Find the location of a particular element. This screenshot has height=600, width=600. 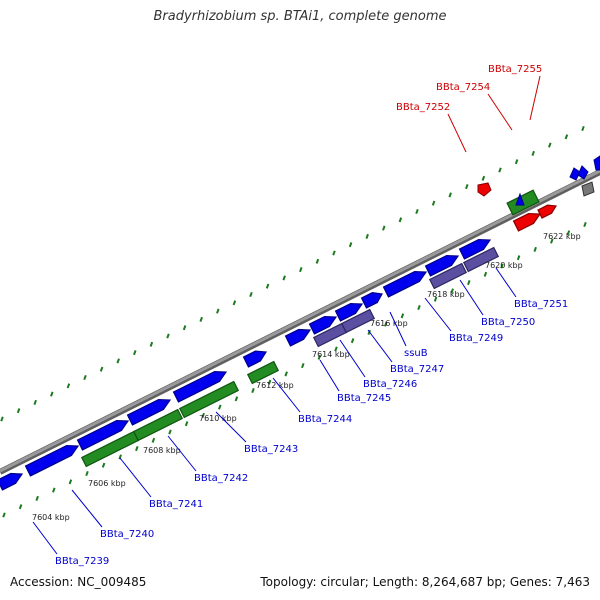

gene-label: BBta_7245 is located at coordinates (364, 398).